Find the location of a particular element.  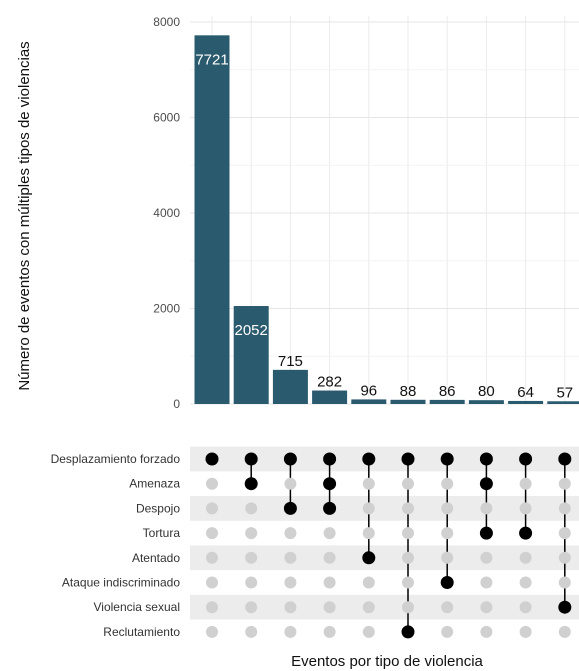

bar-value-label: 2052 is located at coordinates (251, 330).